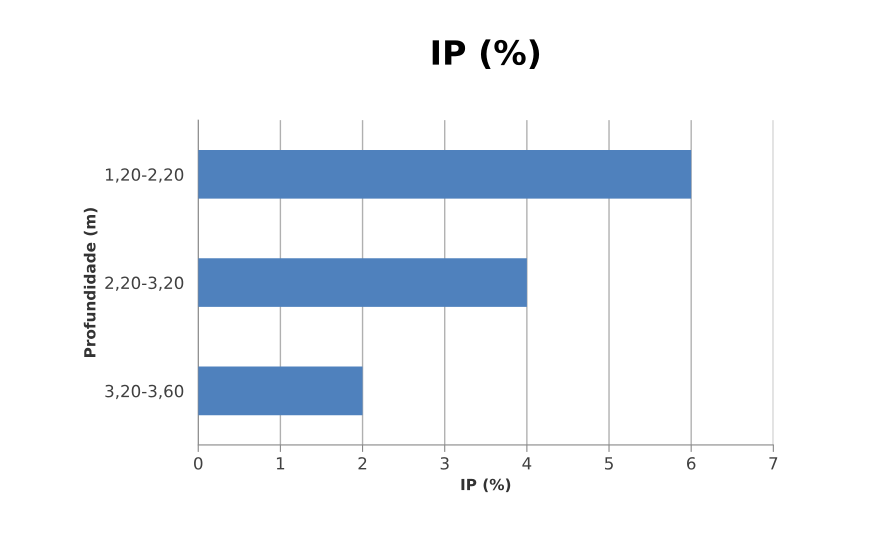  I want to click on x-tick-label: 6, so click(691, 463).